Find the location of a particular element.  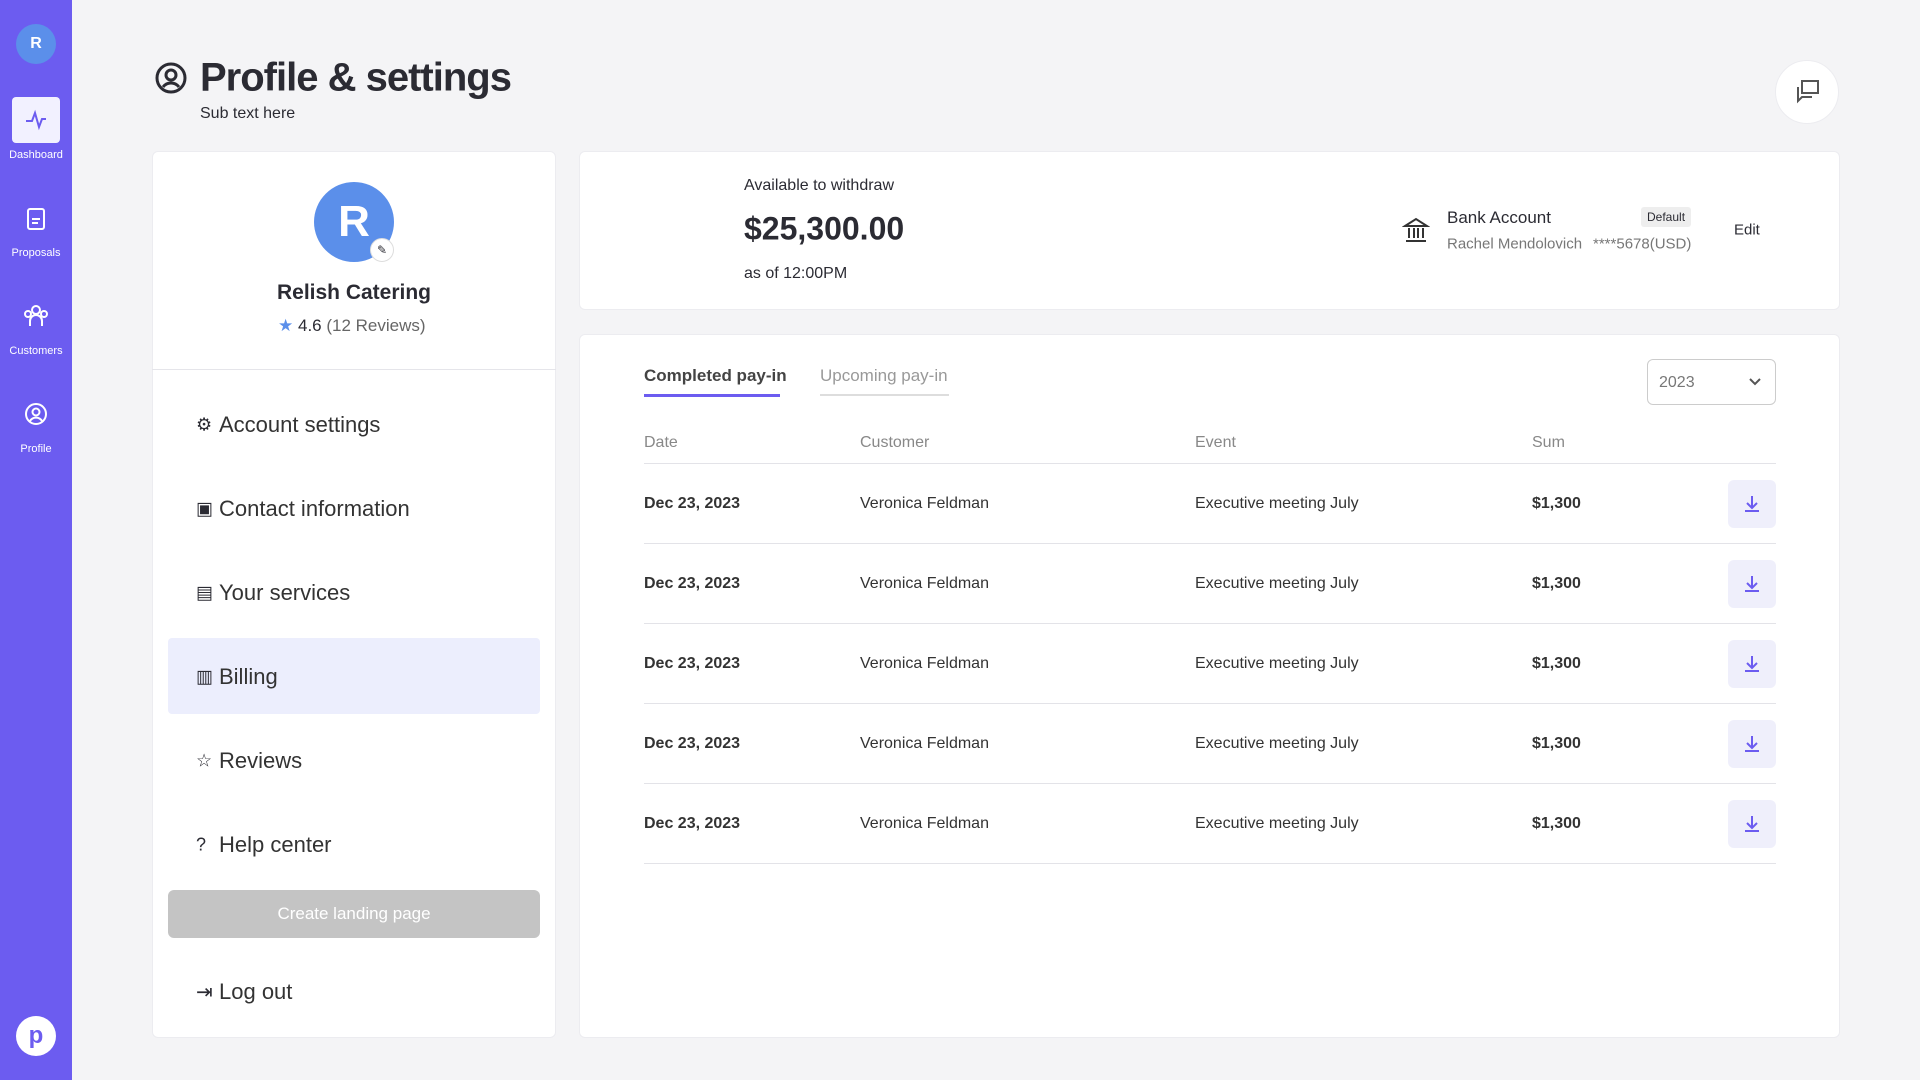

menu-item: Your services is located at coordinates (285, 592).